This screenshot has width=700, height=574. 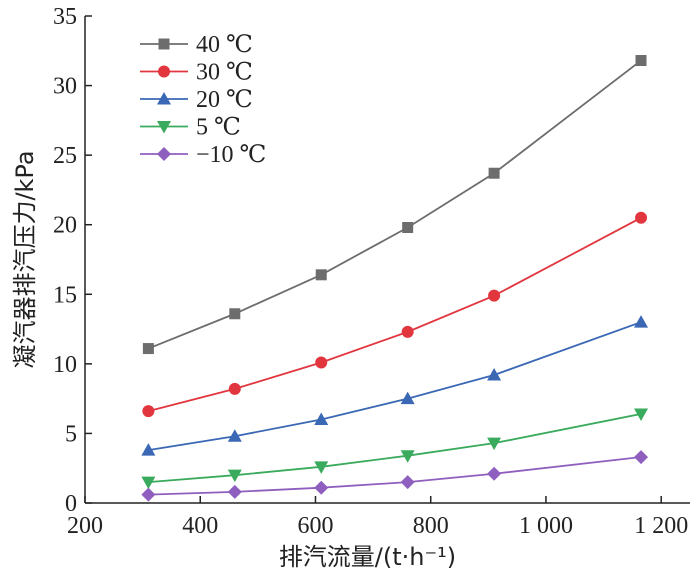 What do you see at coordinates (224, 45) in the screenshot?
I see `legend-label: 40 ℃` at bounding box center [224, 45].